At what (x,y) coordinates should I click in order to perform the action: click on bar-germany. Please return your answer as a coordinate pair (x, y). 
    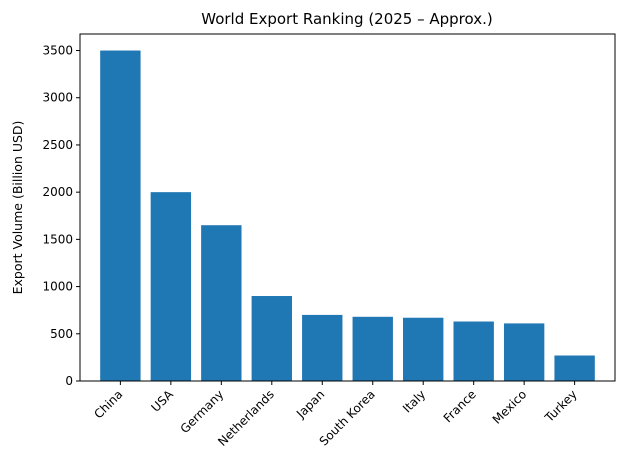
    Looking at the image, I should click on (221, 303).